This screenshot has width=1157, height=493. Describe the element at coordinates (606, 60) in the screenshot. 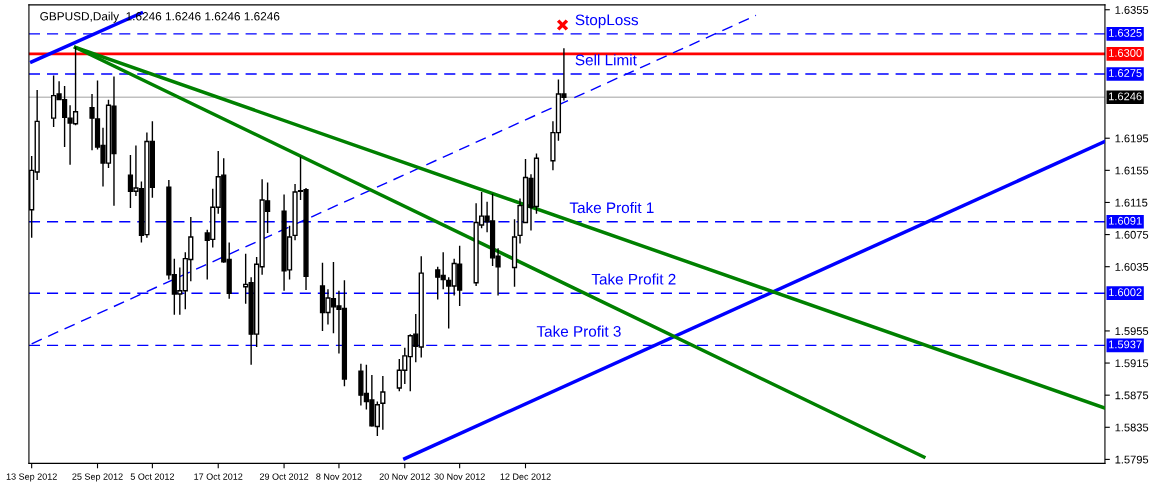

I see `annotation: Sell Limit` at that location.